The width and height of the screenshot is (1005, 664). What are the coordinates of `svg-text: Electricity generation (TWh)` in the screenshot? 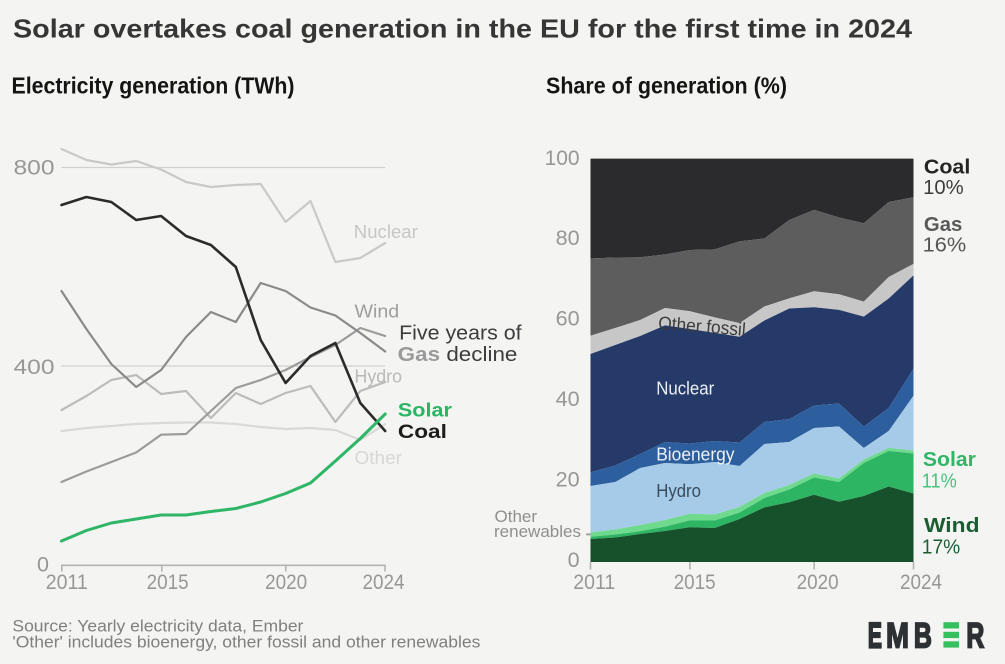 It's located at (153, 86).